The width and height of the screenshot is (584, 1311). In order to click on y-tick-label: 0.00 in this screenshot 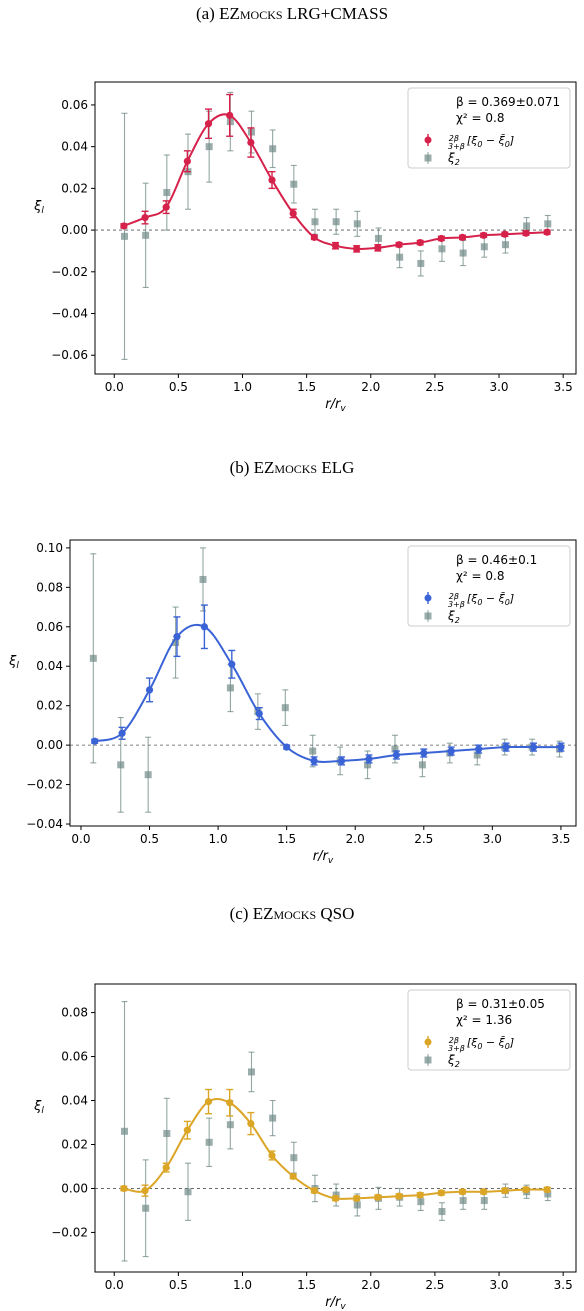, I will do `click(74, 1188)`.